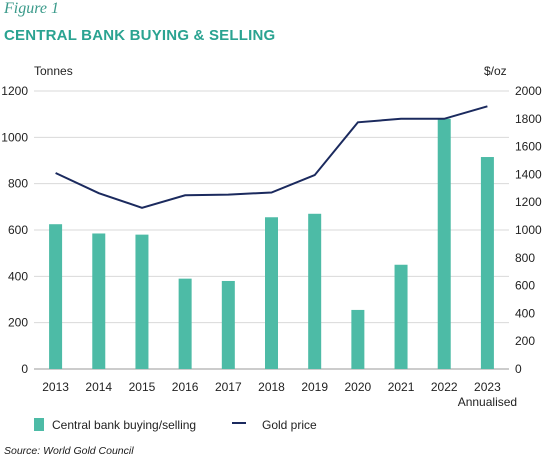 The width and height of the screenshot is (548, 463). Describe the element at coordinates (14, 91) in the screenshot. I see `left-tick-label: 1200` at that location.